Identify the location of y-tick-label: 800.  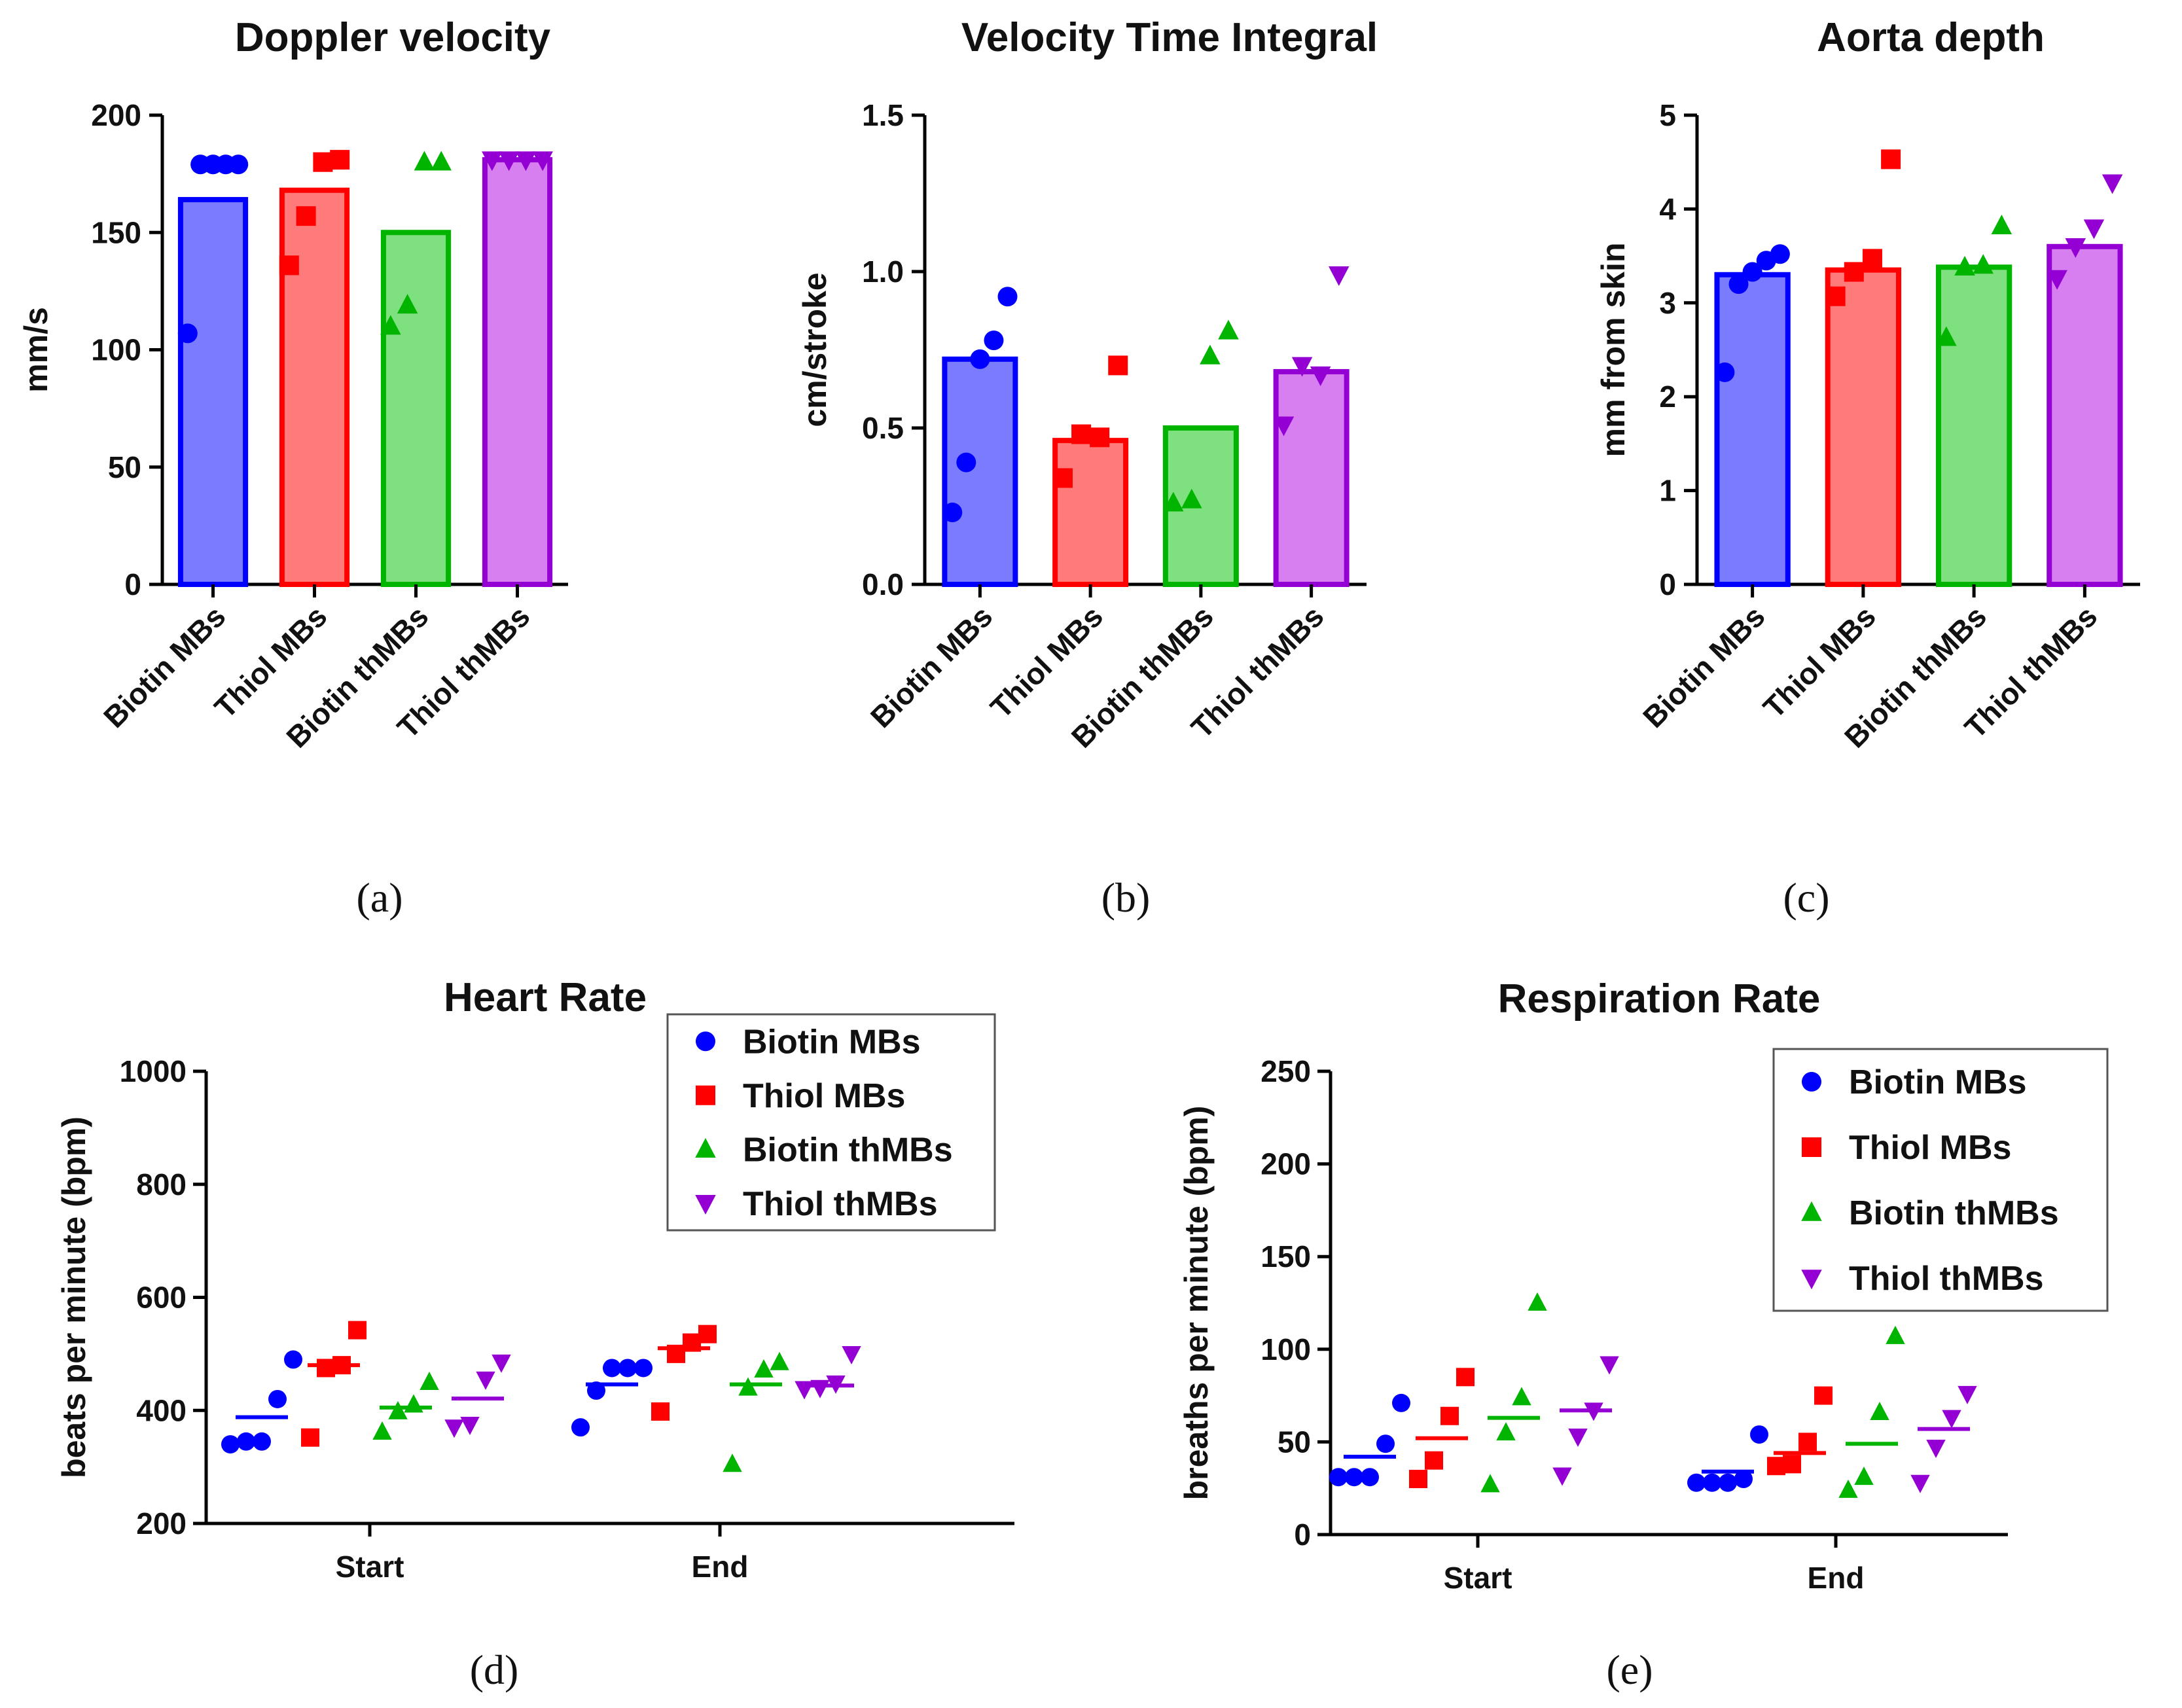
(161, 1184).